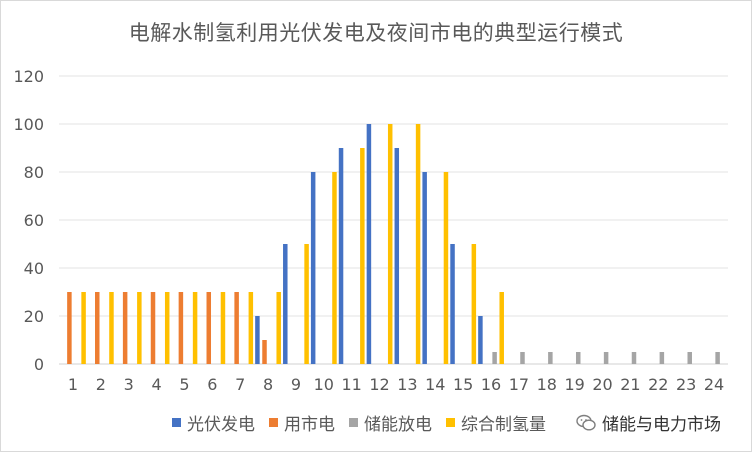 This screenshot has width=752, height=452. Describe the element at coordinates (379, 384) in the screenshot. I see `x-tick-label: 12` at that location.